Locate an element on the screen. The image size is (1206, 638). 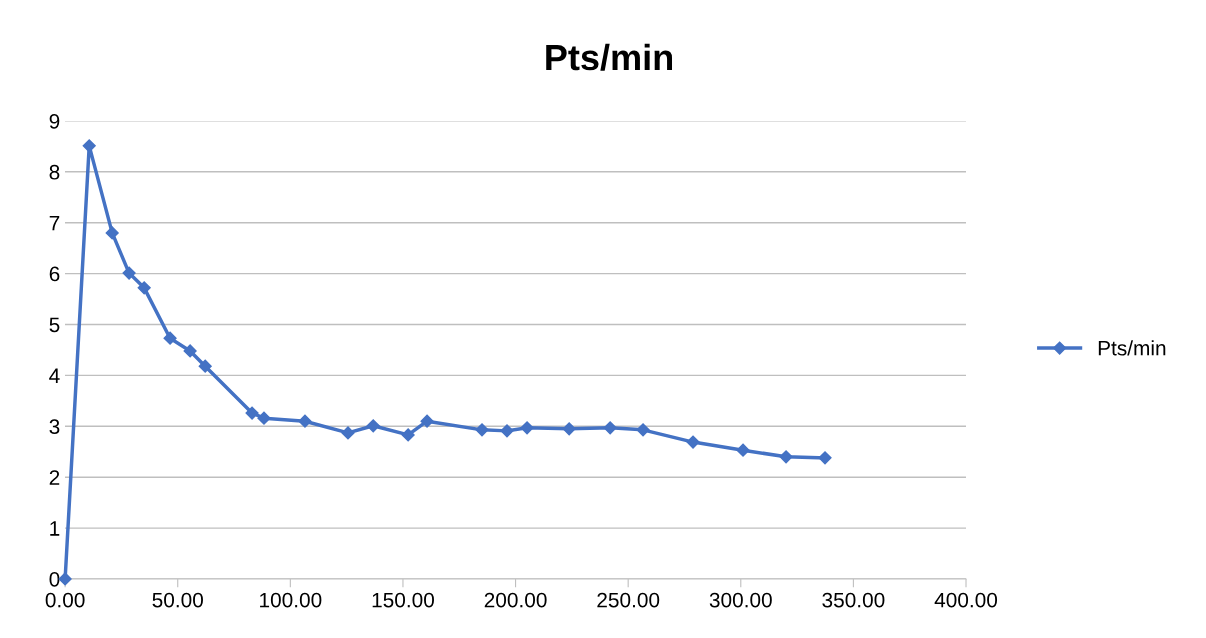
x-tick-label: 300.00 is located at coordinates (740, 600).